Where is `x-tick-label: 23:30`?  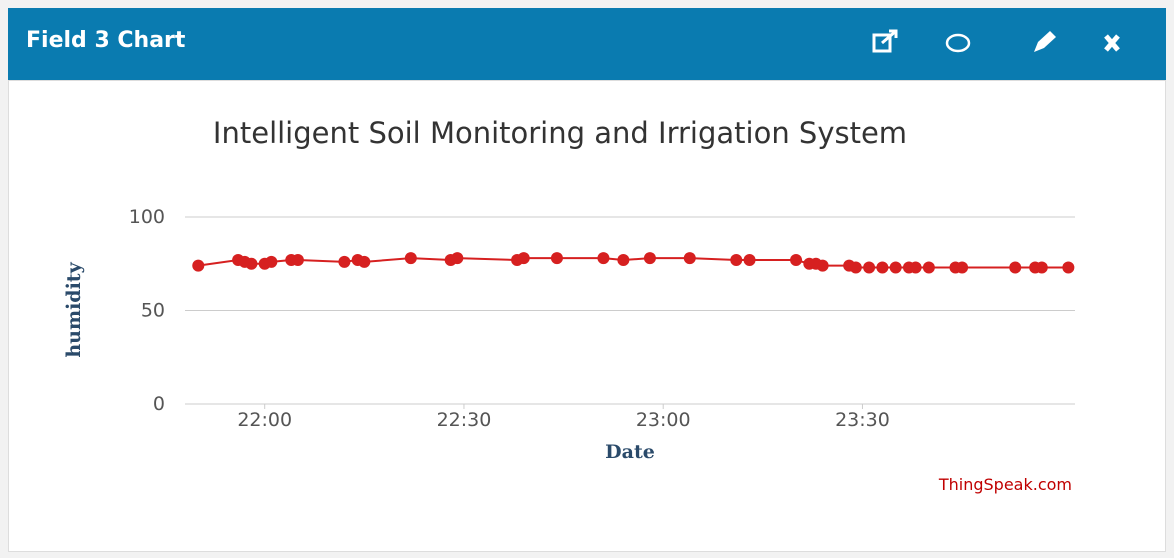
x-tick-label: 23:30 is located at coordinates (862, 420).